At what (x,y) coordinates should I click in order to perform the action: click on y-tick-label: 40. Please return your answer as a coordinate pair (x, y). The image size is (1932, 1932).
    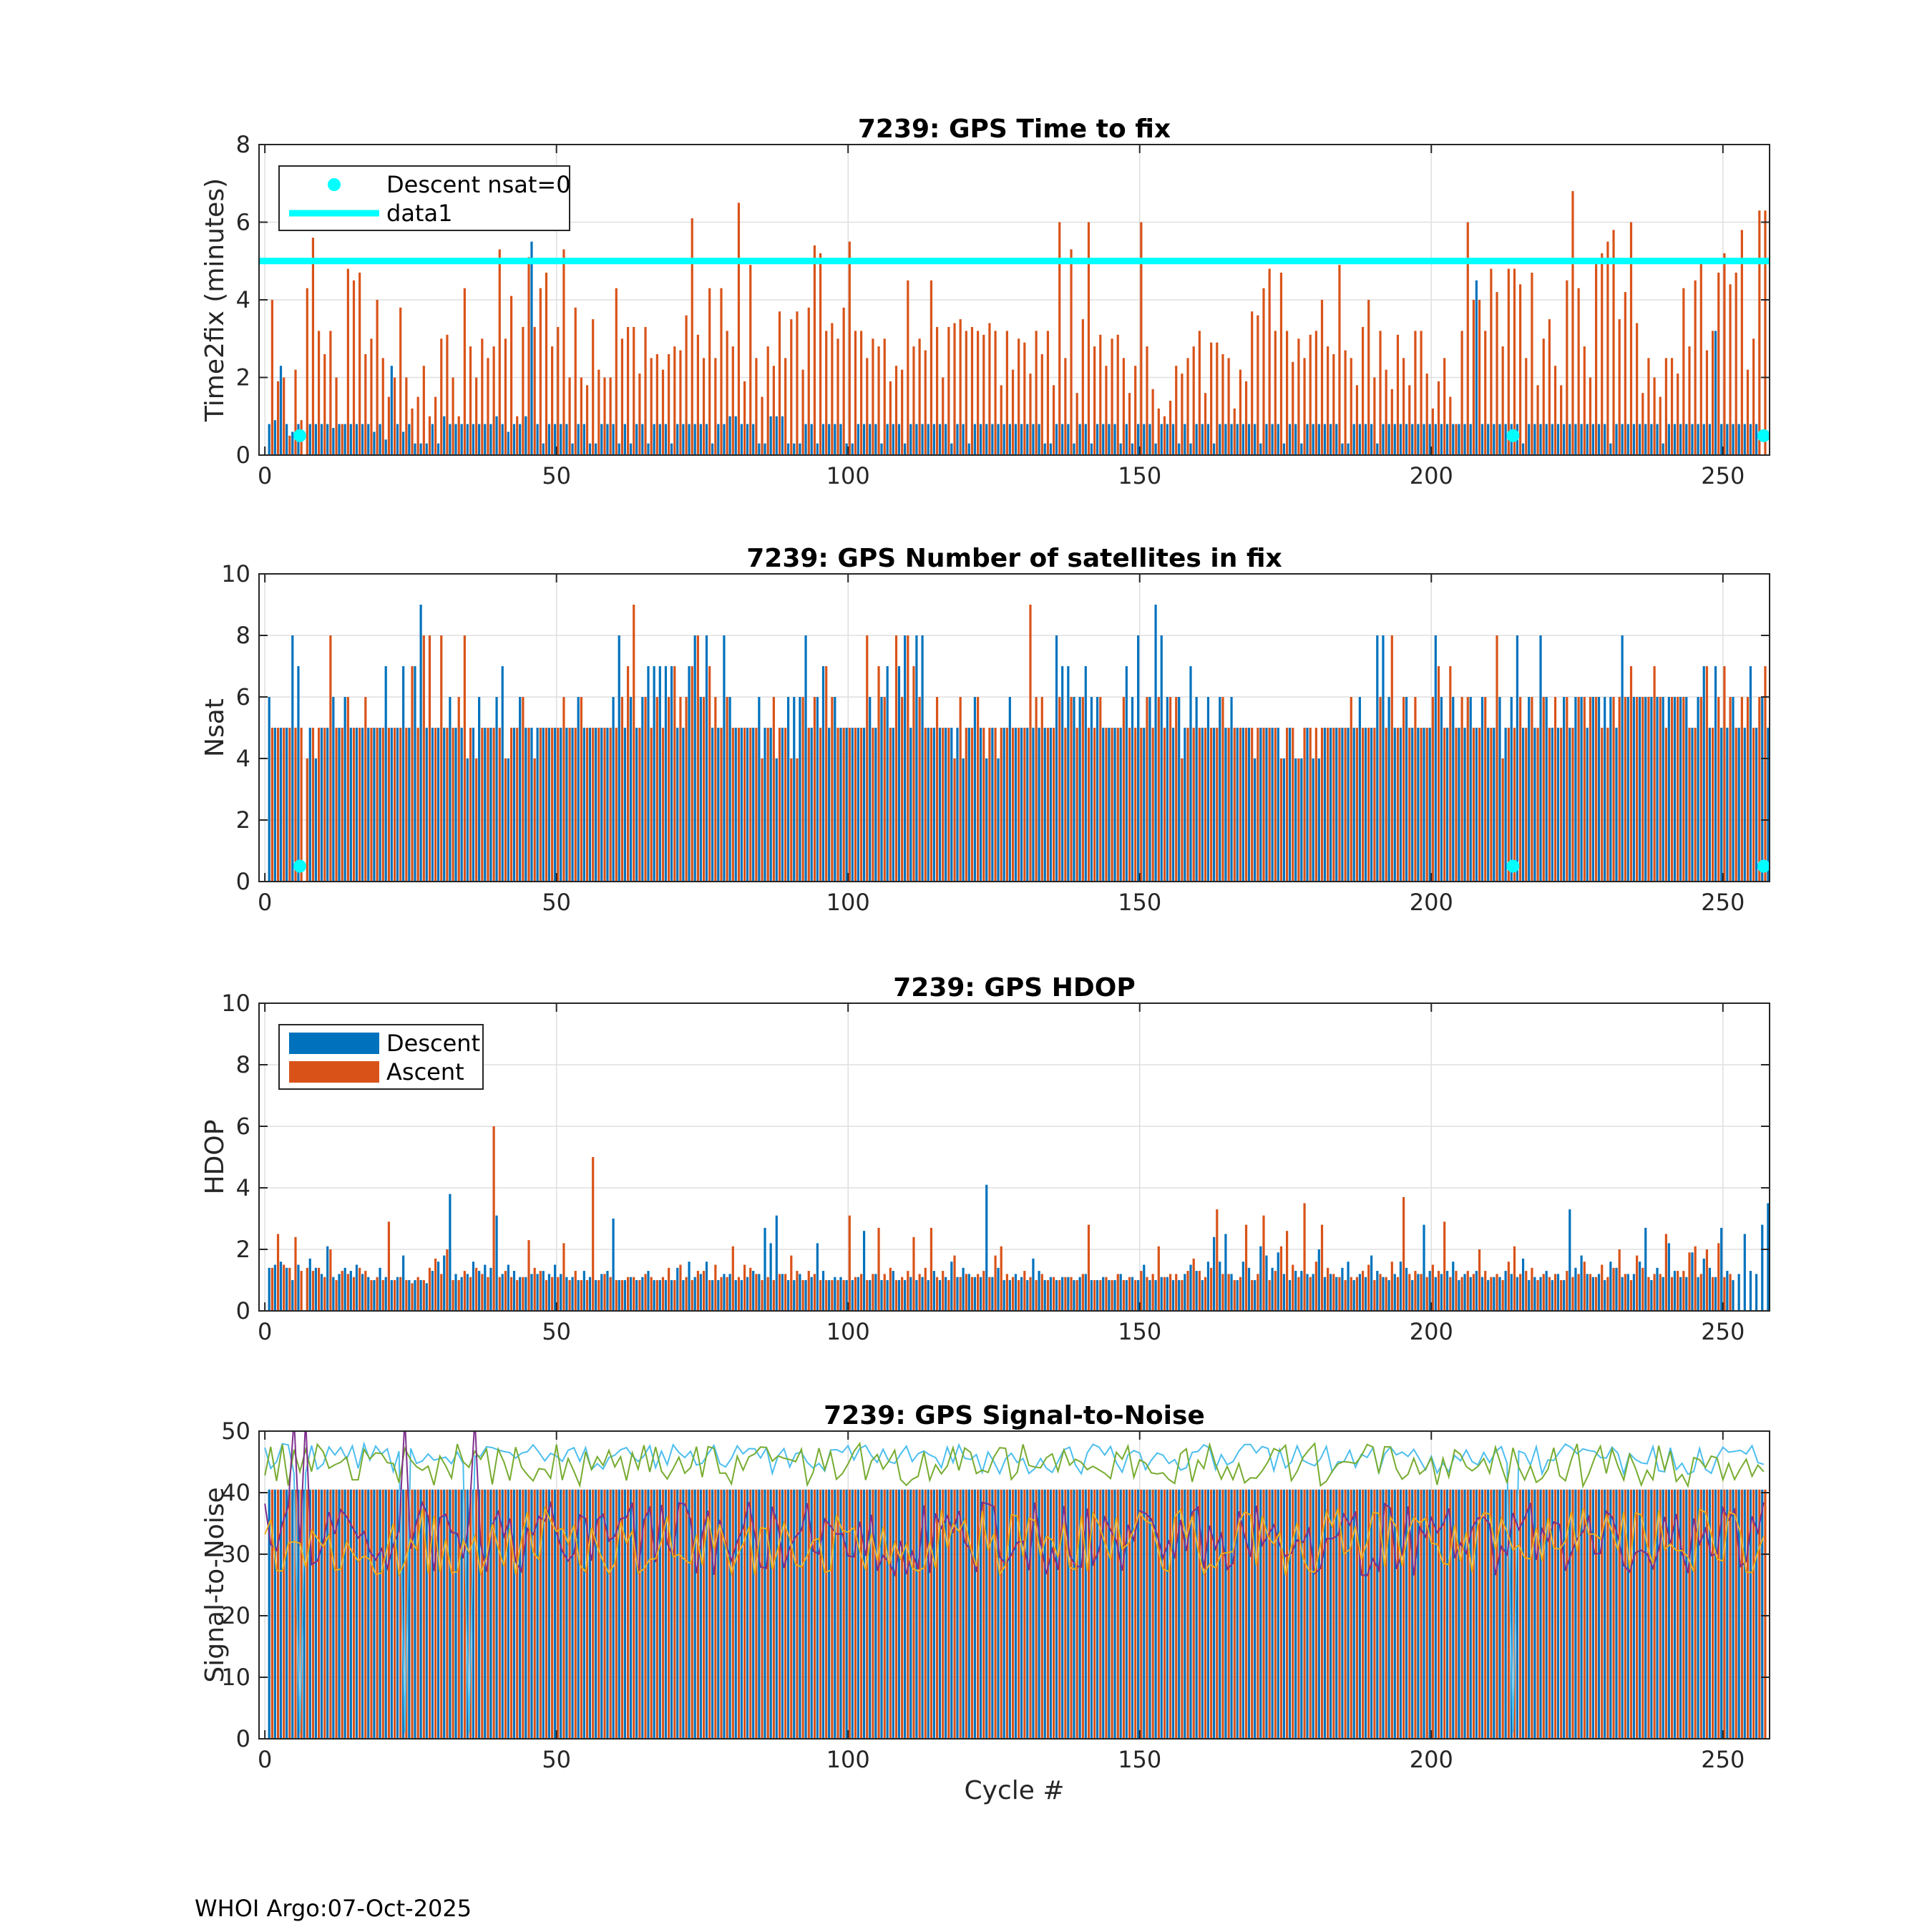
    Looking at the image, I should click on (235, 1492).